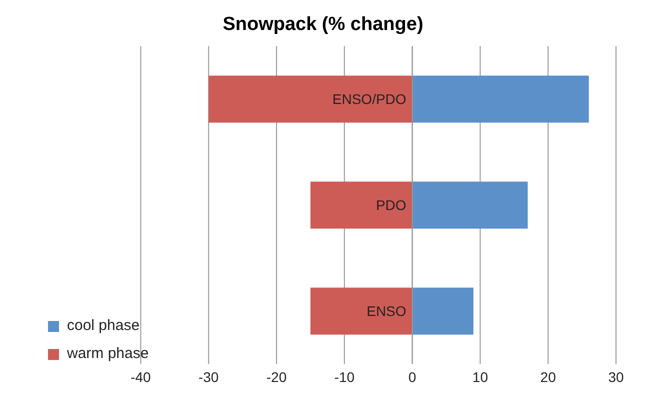 This screenshot has width=646, height=411. What do you see at coordinates (391, 205) in the screenshot?
I see `y-tick-label: PDO` at bounding box center [391, 205].